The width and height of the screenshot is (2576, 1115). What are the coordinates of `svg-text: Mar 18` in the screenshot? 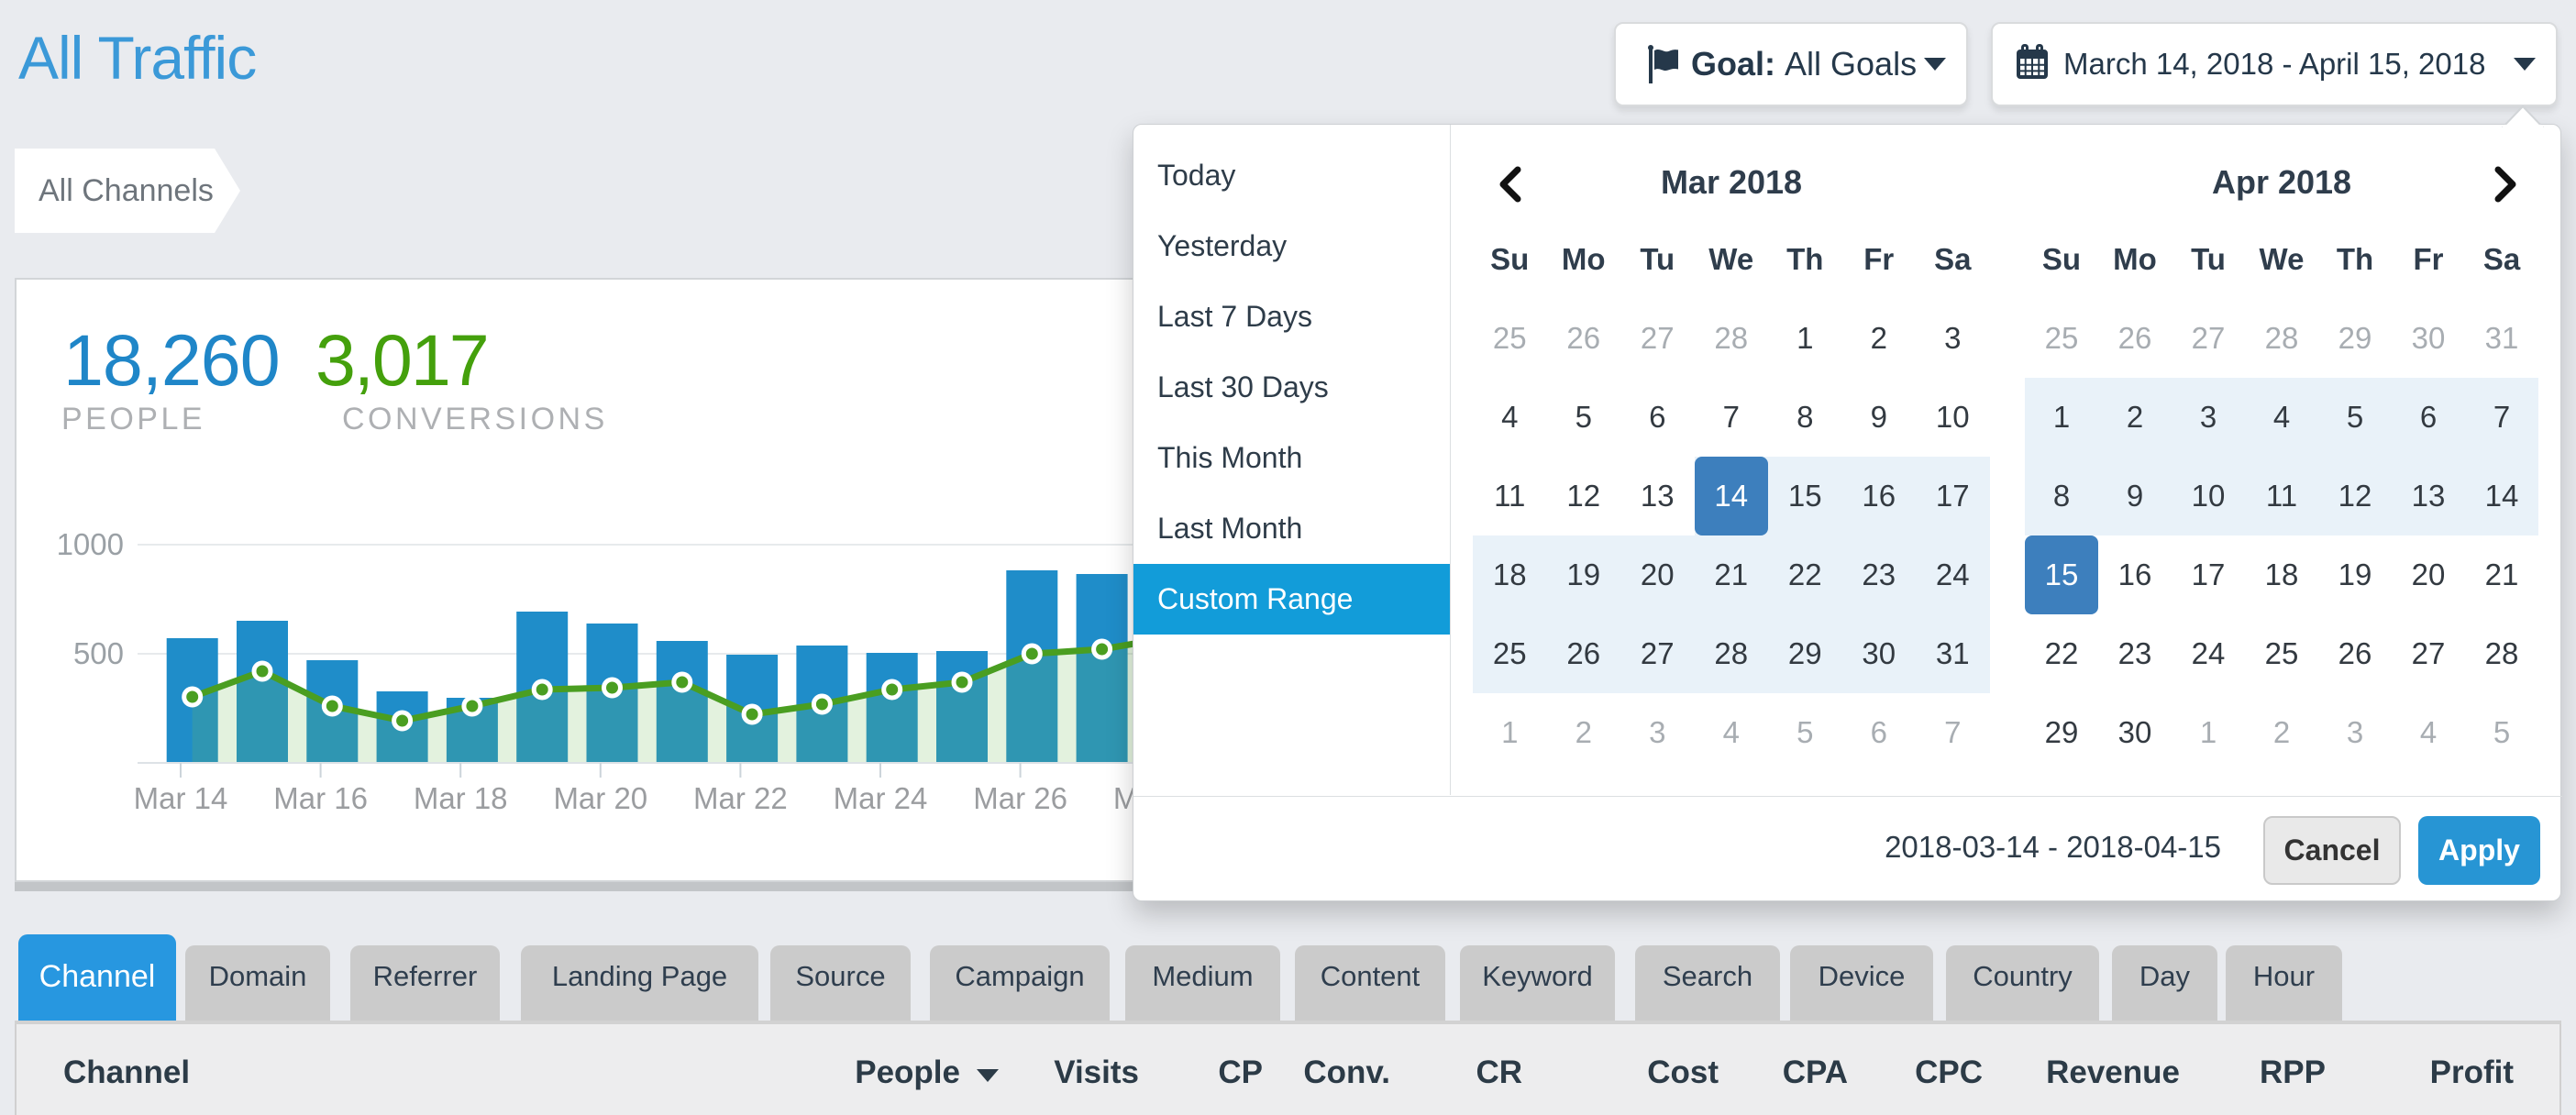 It's located at (461, 798).